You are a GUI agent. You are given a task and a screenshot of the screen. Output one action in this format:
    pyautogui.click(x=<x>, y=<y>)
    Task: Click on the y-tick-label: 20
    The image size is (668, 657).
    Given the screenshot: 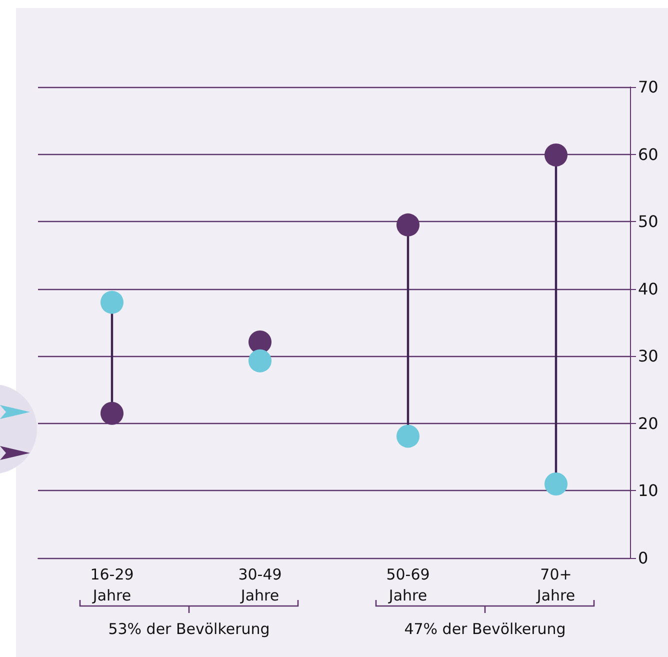 What is the action you would take?
    pyautogui.click(x=648, y=423)
    